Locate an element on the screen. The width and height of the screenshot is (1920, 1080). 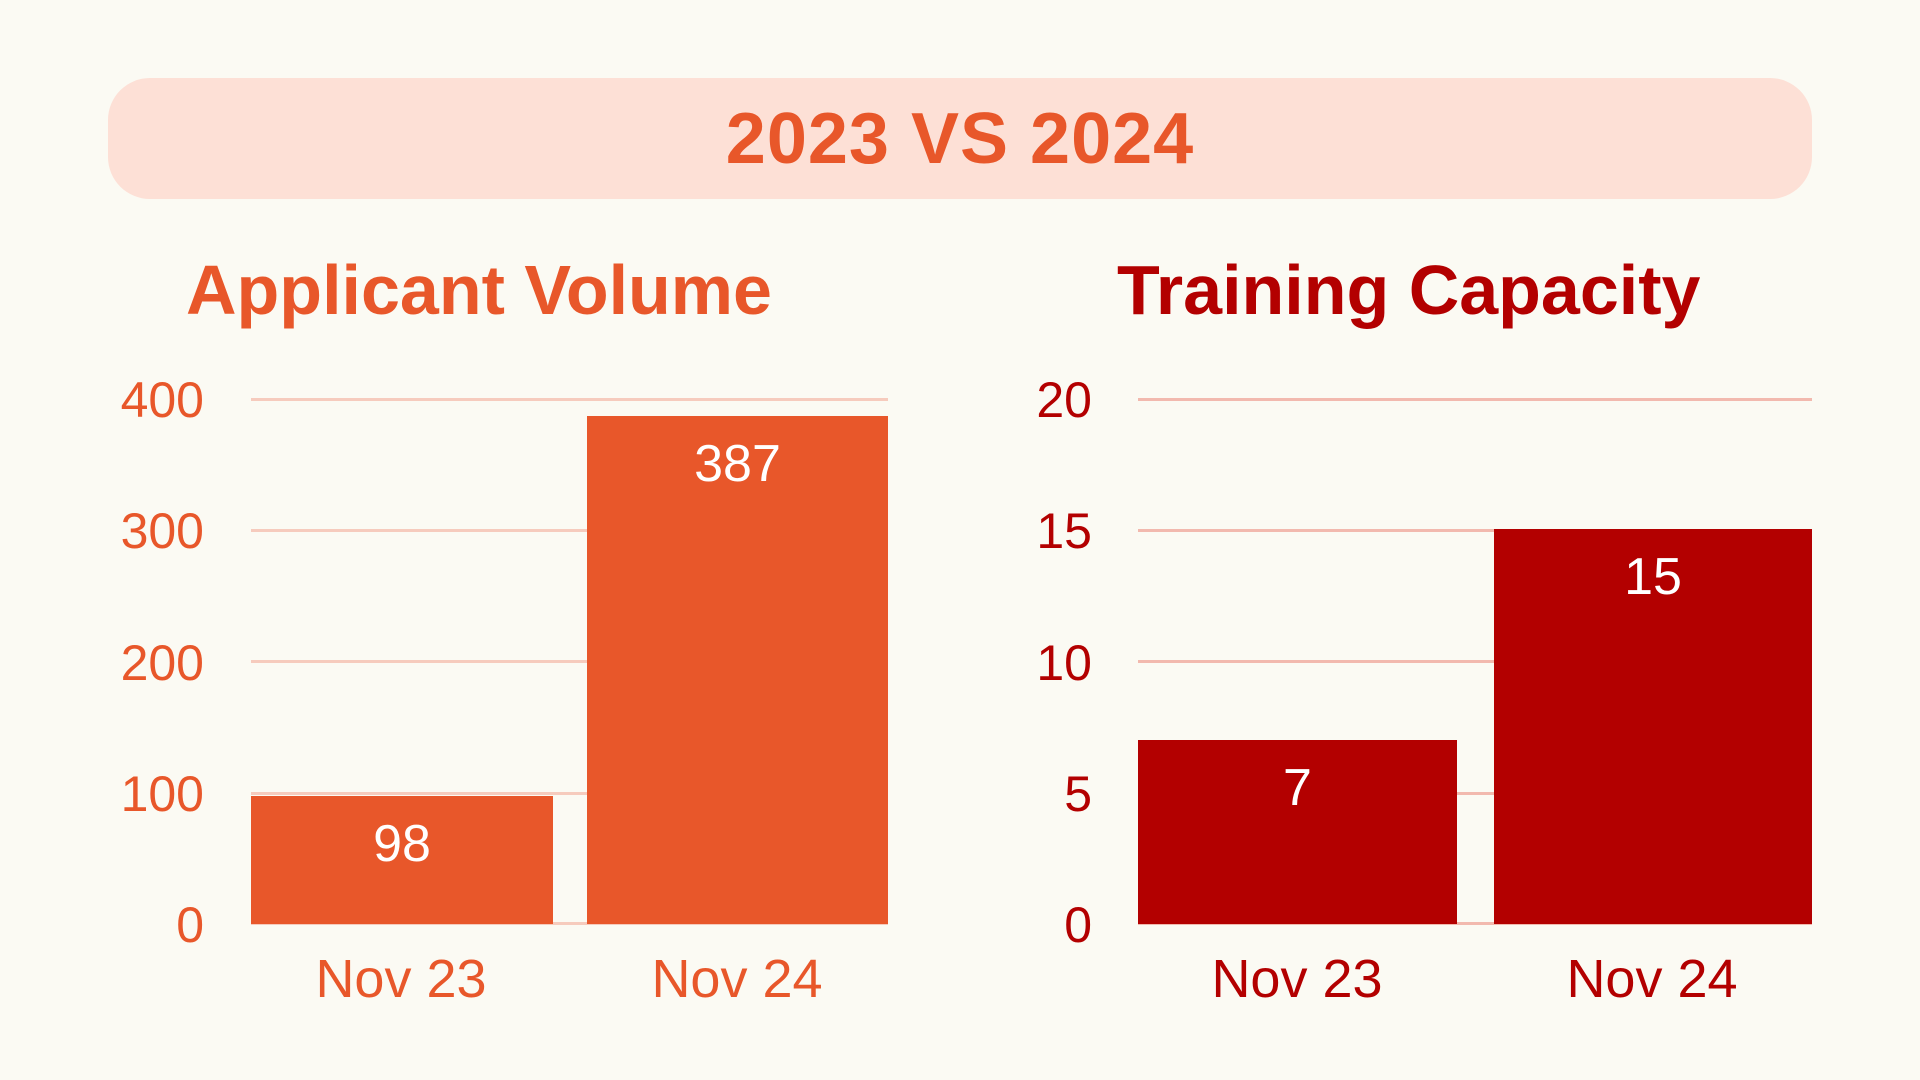
bar-nov-24: 15 is located at coordinates (1653, 726).